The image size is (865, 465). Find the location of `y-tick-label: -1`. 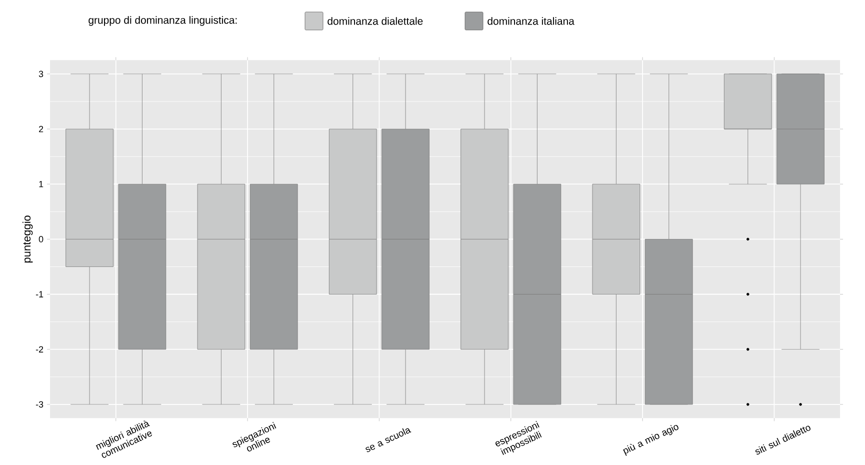

y-tick-label: -1 is located at coordinates (40, 294).